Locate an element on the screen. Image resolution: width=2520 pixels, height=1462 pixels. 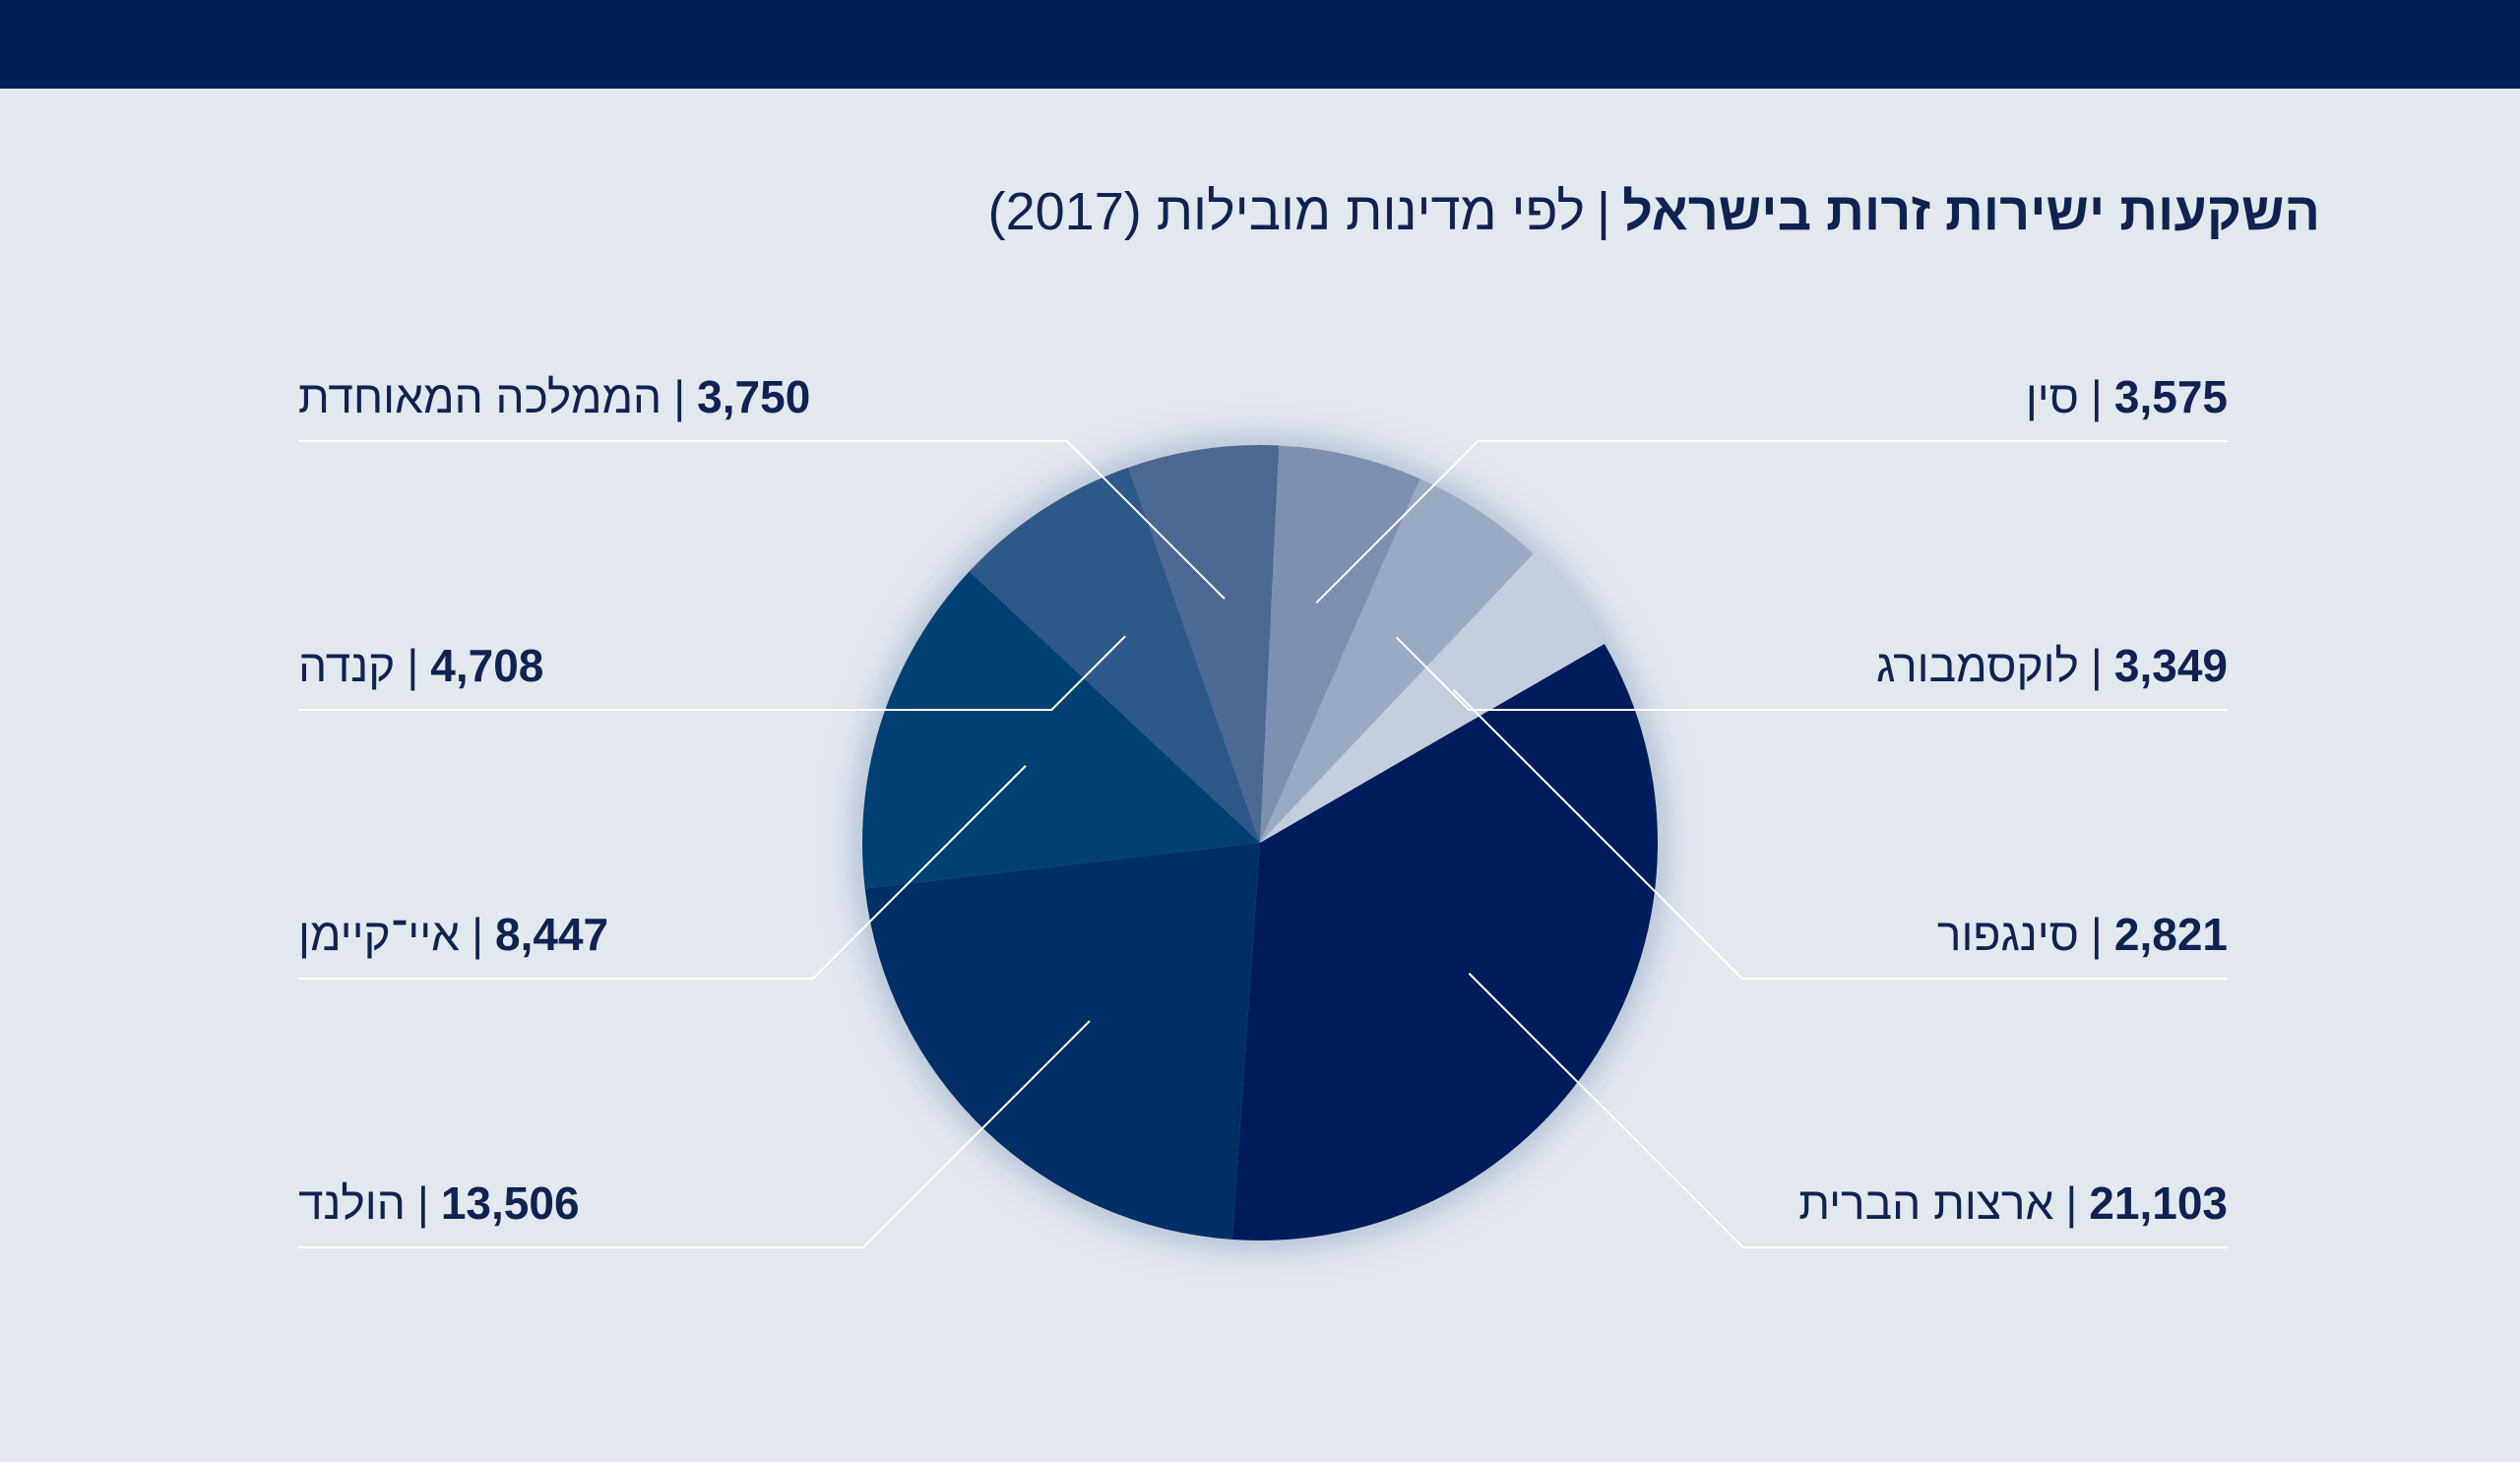
label-uk-value: 3,750 is located at coordinates (754, 396).